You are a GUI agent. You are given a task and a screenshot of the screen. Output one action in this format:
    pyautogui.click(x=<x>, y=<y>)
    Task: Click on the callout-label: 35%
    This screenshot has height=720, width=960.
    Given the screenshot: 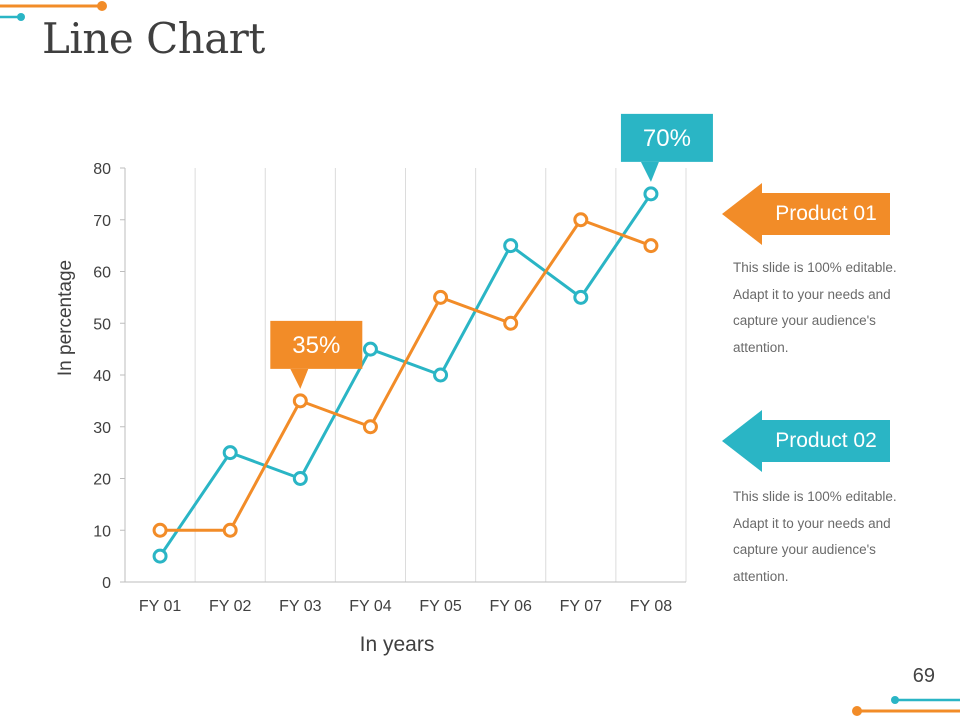 What is the action you would take?
    pyautogui.click(x=316, y=345)
    